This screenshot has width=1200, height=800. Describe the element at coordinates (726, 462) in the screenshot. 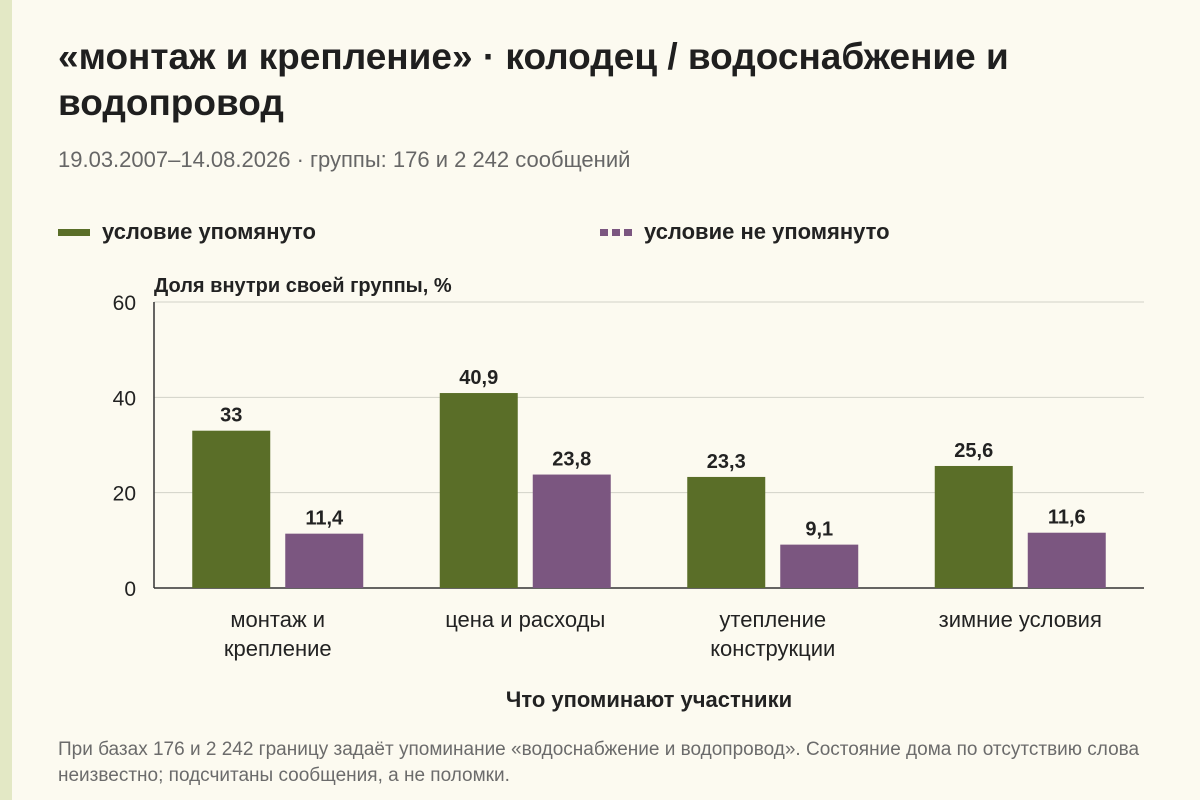

I see `data-label: 23,3` at that location.